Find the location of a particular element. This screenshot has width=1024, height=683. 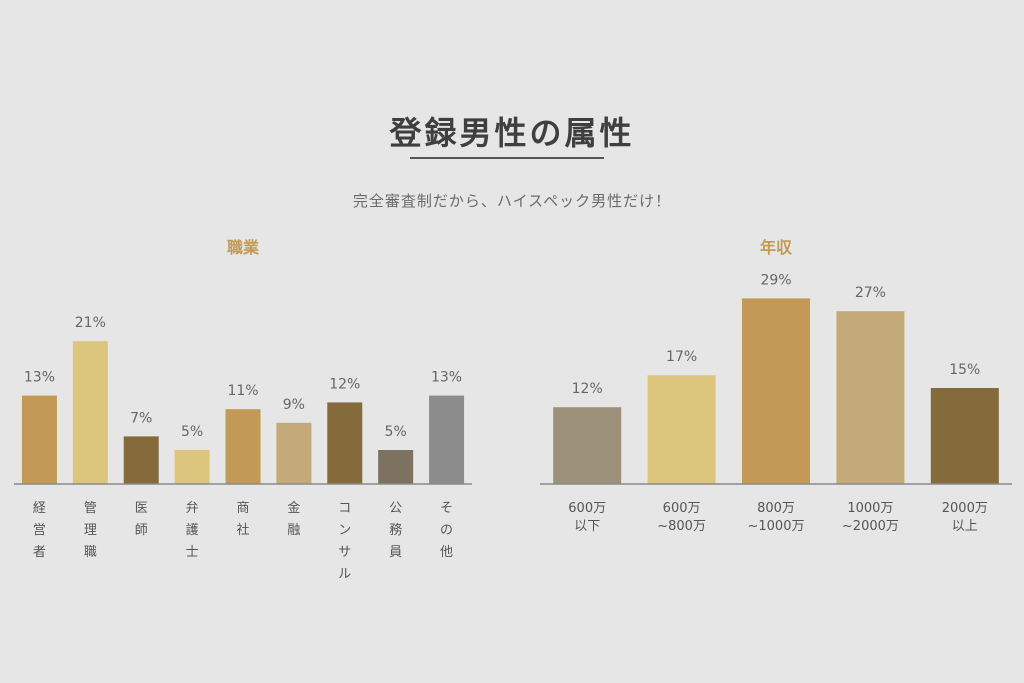

data-label: 27% is located at coordinates (870, 293).